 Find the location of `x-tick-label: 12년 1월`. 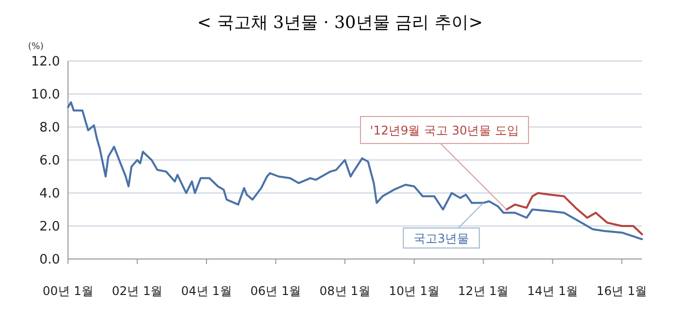

x-tick-label: 12년 1월 is located at coordinates (483, 291).